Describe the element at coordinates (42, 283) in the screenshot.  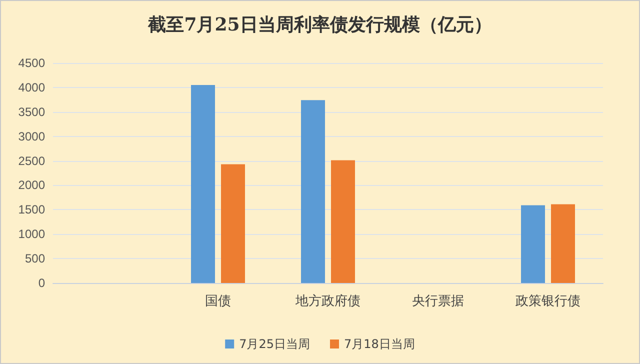
I see `y-tick-label: 0` at that location.